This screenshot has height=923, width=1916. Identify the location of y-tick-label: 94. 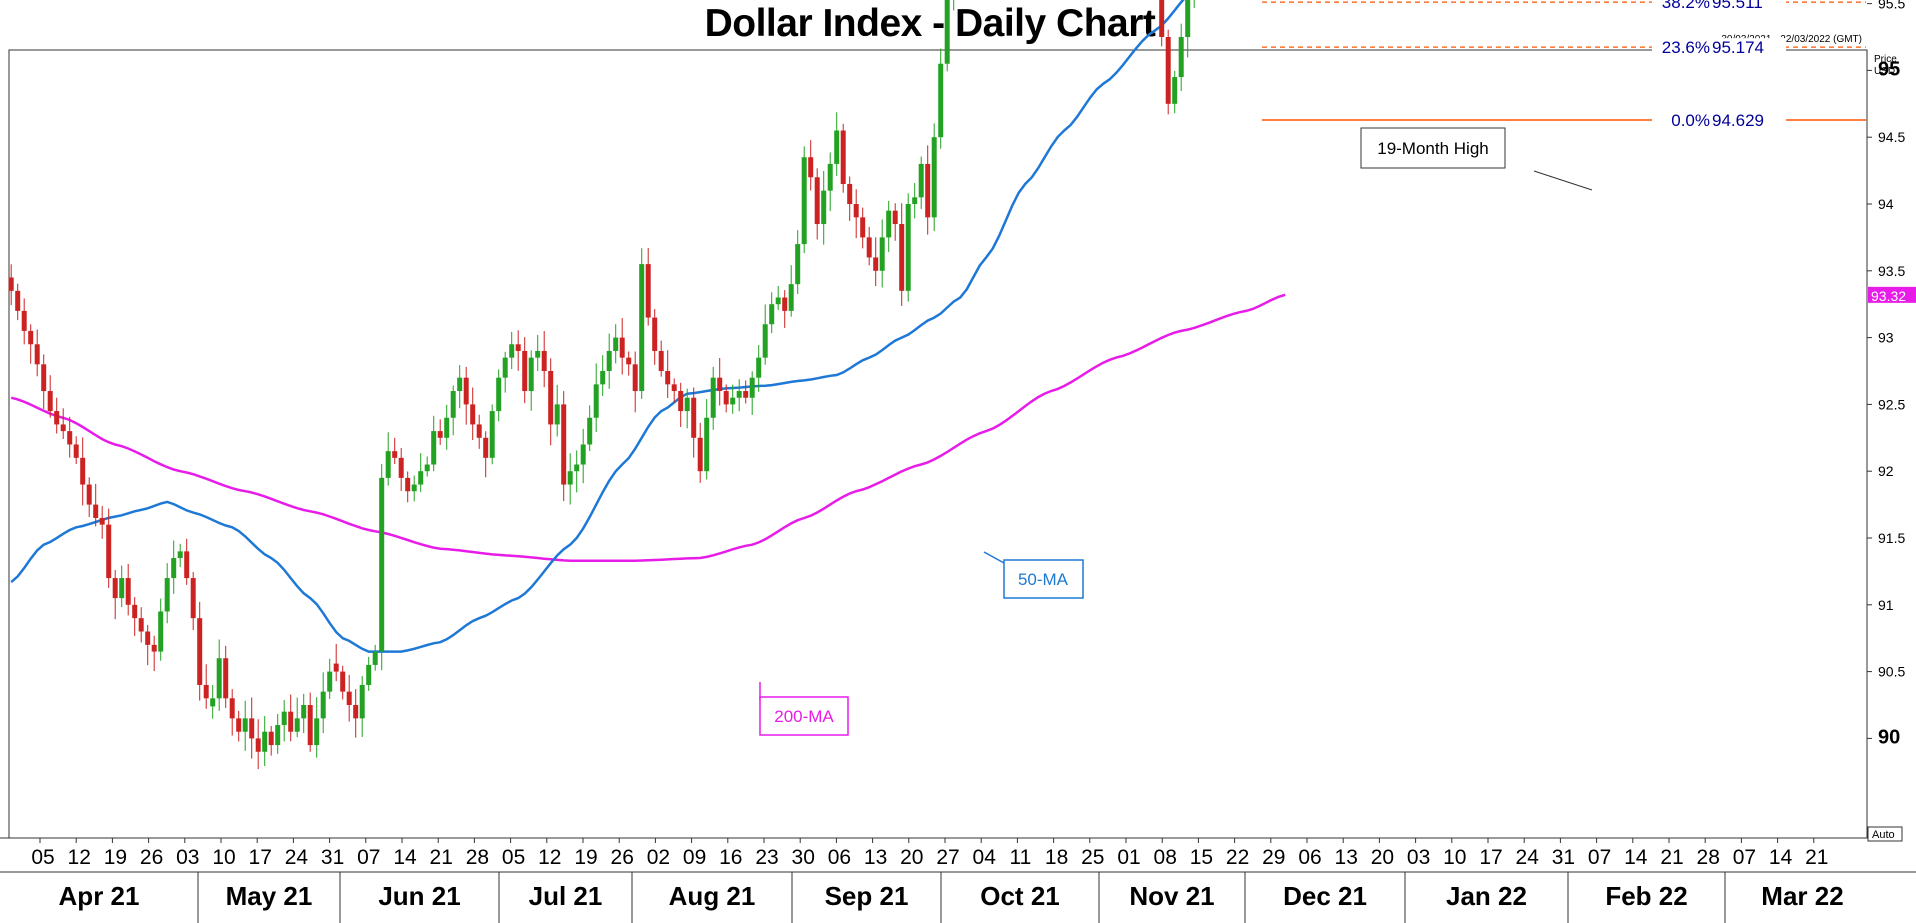
(1886, 204).